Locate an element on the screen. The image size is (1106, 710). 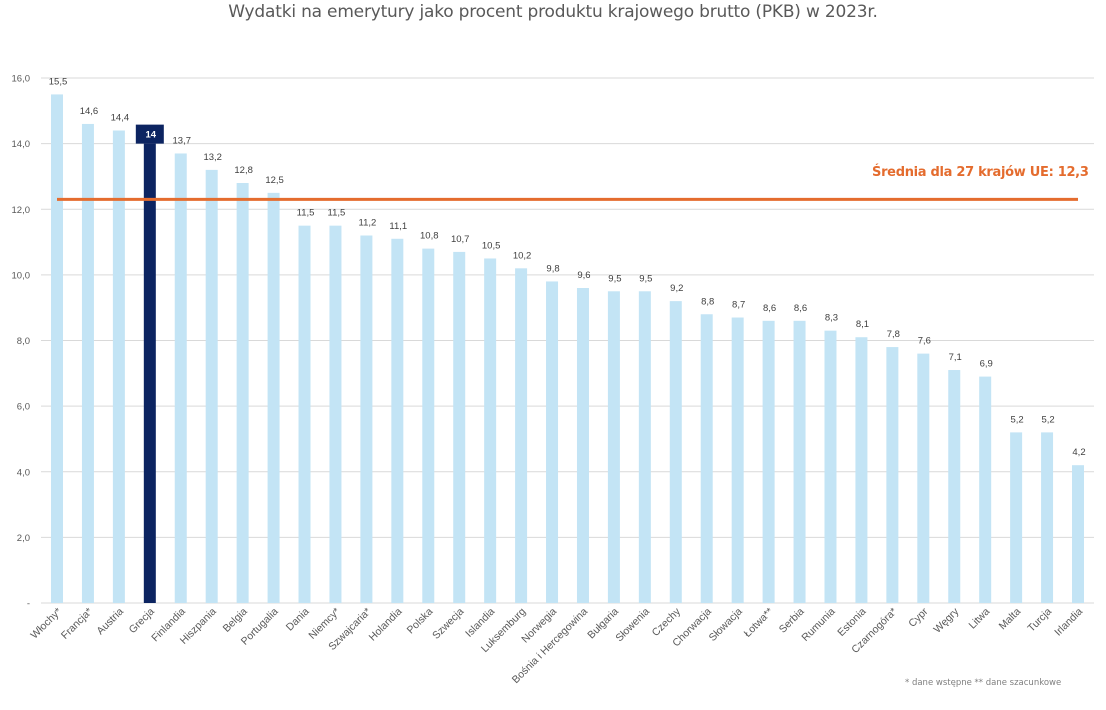
x-tick-label: Holandia is located at coordinates (386, 625).